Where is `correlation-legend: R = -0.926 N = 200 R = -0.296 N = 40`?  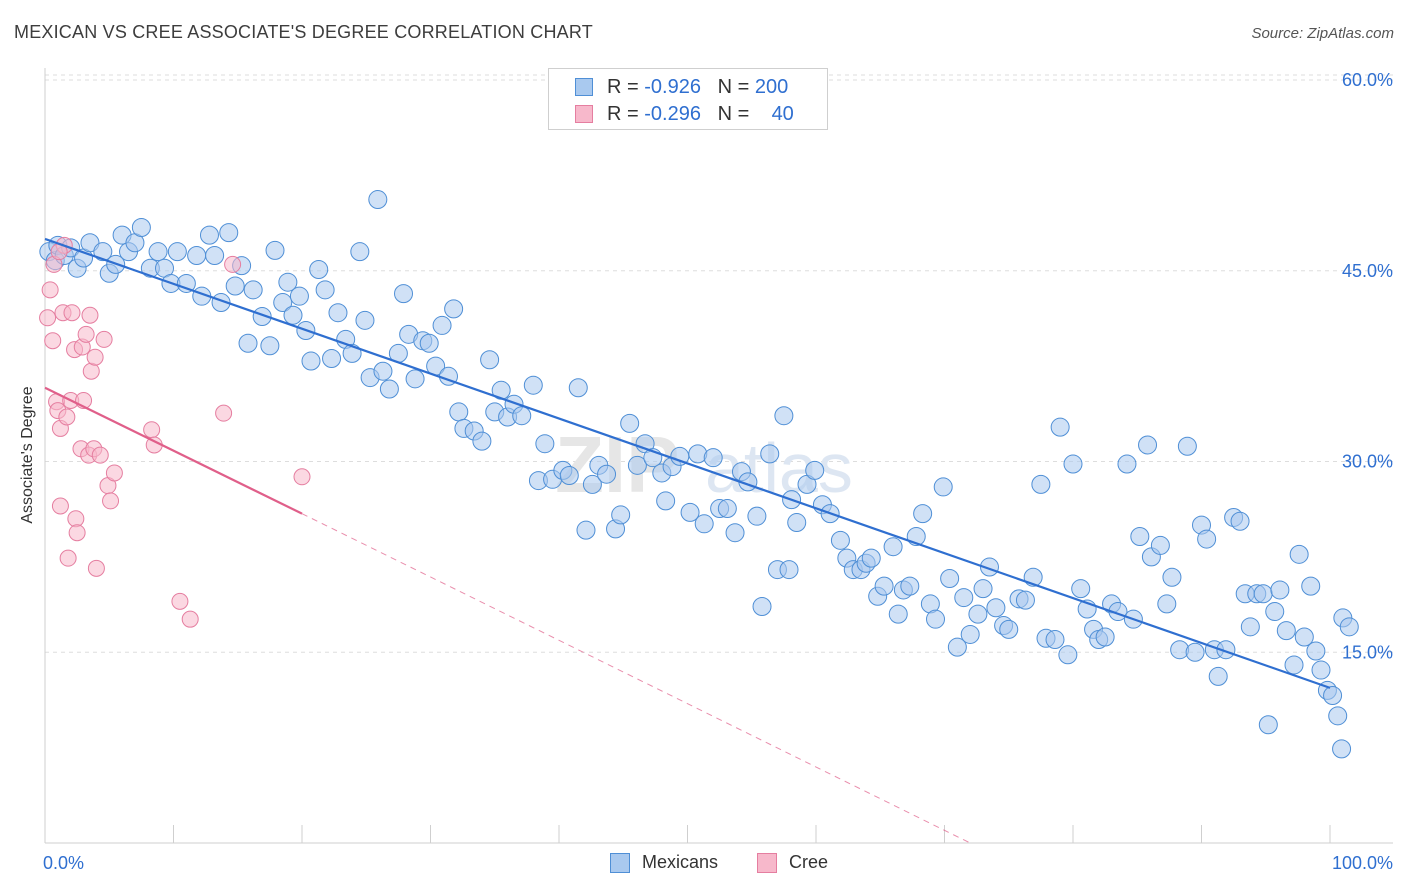
correlation-legend: R = -0.926 N = 200 R = -0.296 N = 40 is located at coordinates (688, 99).